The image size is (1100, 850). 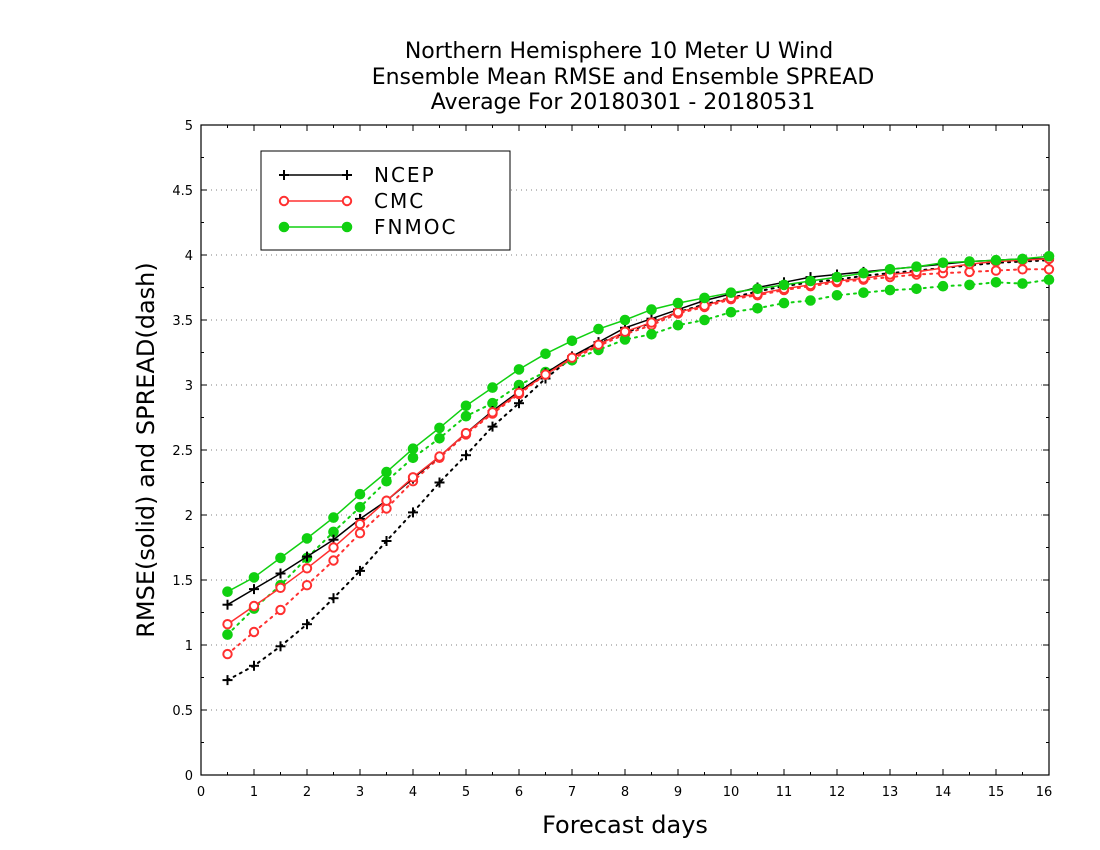 I want to click on legend-label: CMC, so click(x=399, y=201).